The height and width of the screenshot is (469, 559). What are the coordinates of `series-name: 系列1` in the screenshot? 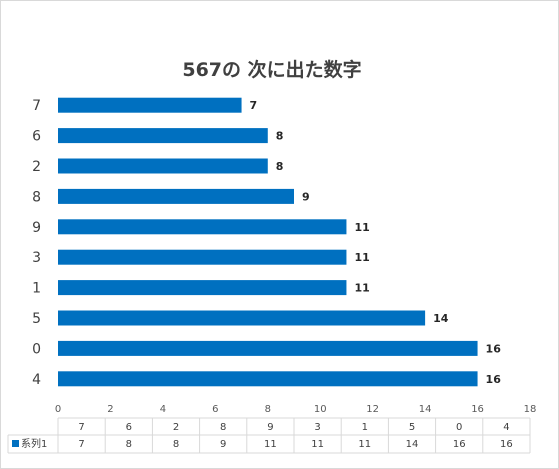 It's located at (34, 443).